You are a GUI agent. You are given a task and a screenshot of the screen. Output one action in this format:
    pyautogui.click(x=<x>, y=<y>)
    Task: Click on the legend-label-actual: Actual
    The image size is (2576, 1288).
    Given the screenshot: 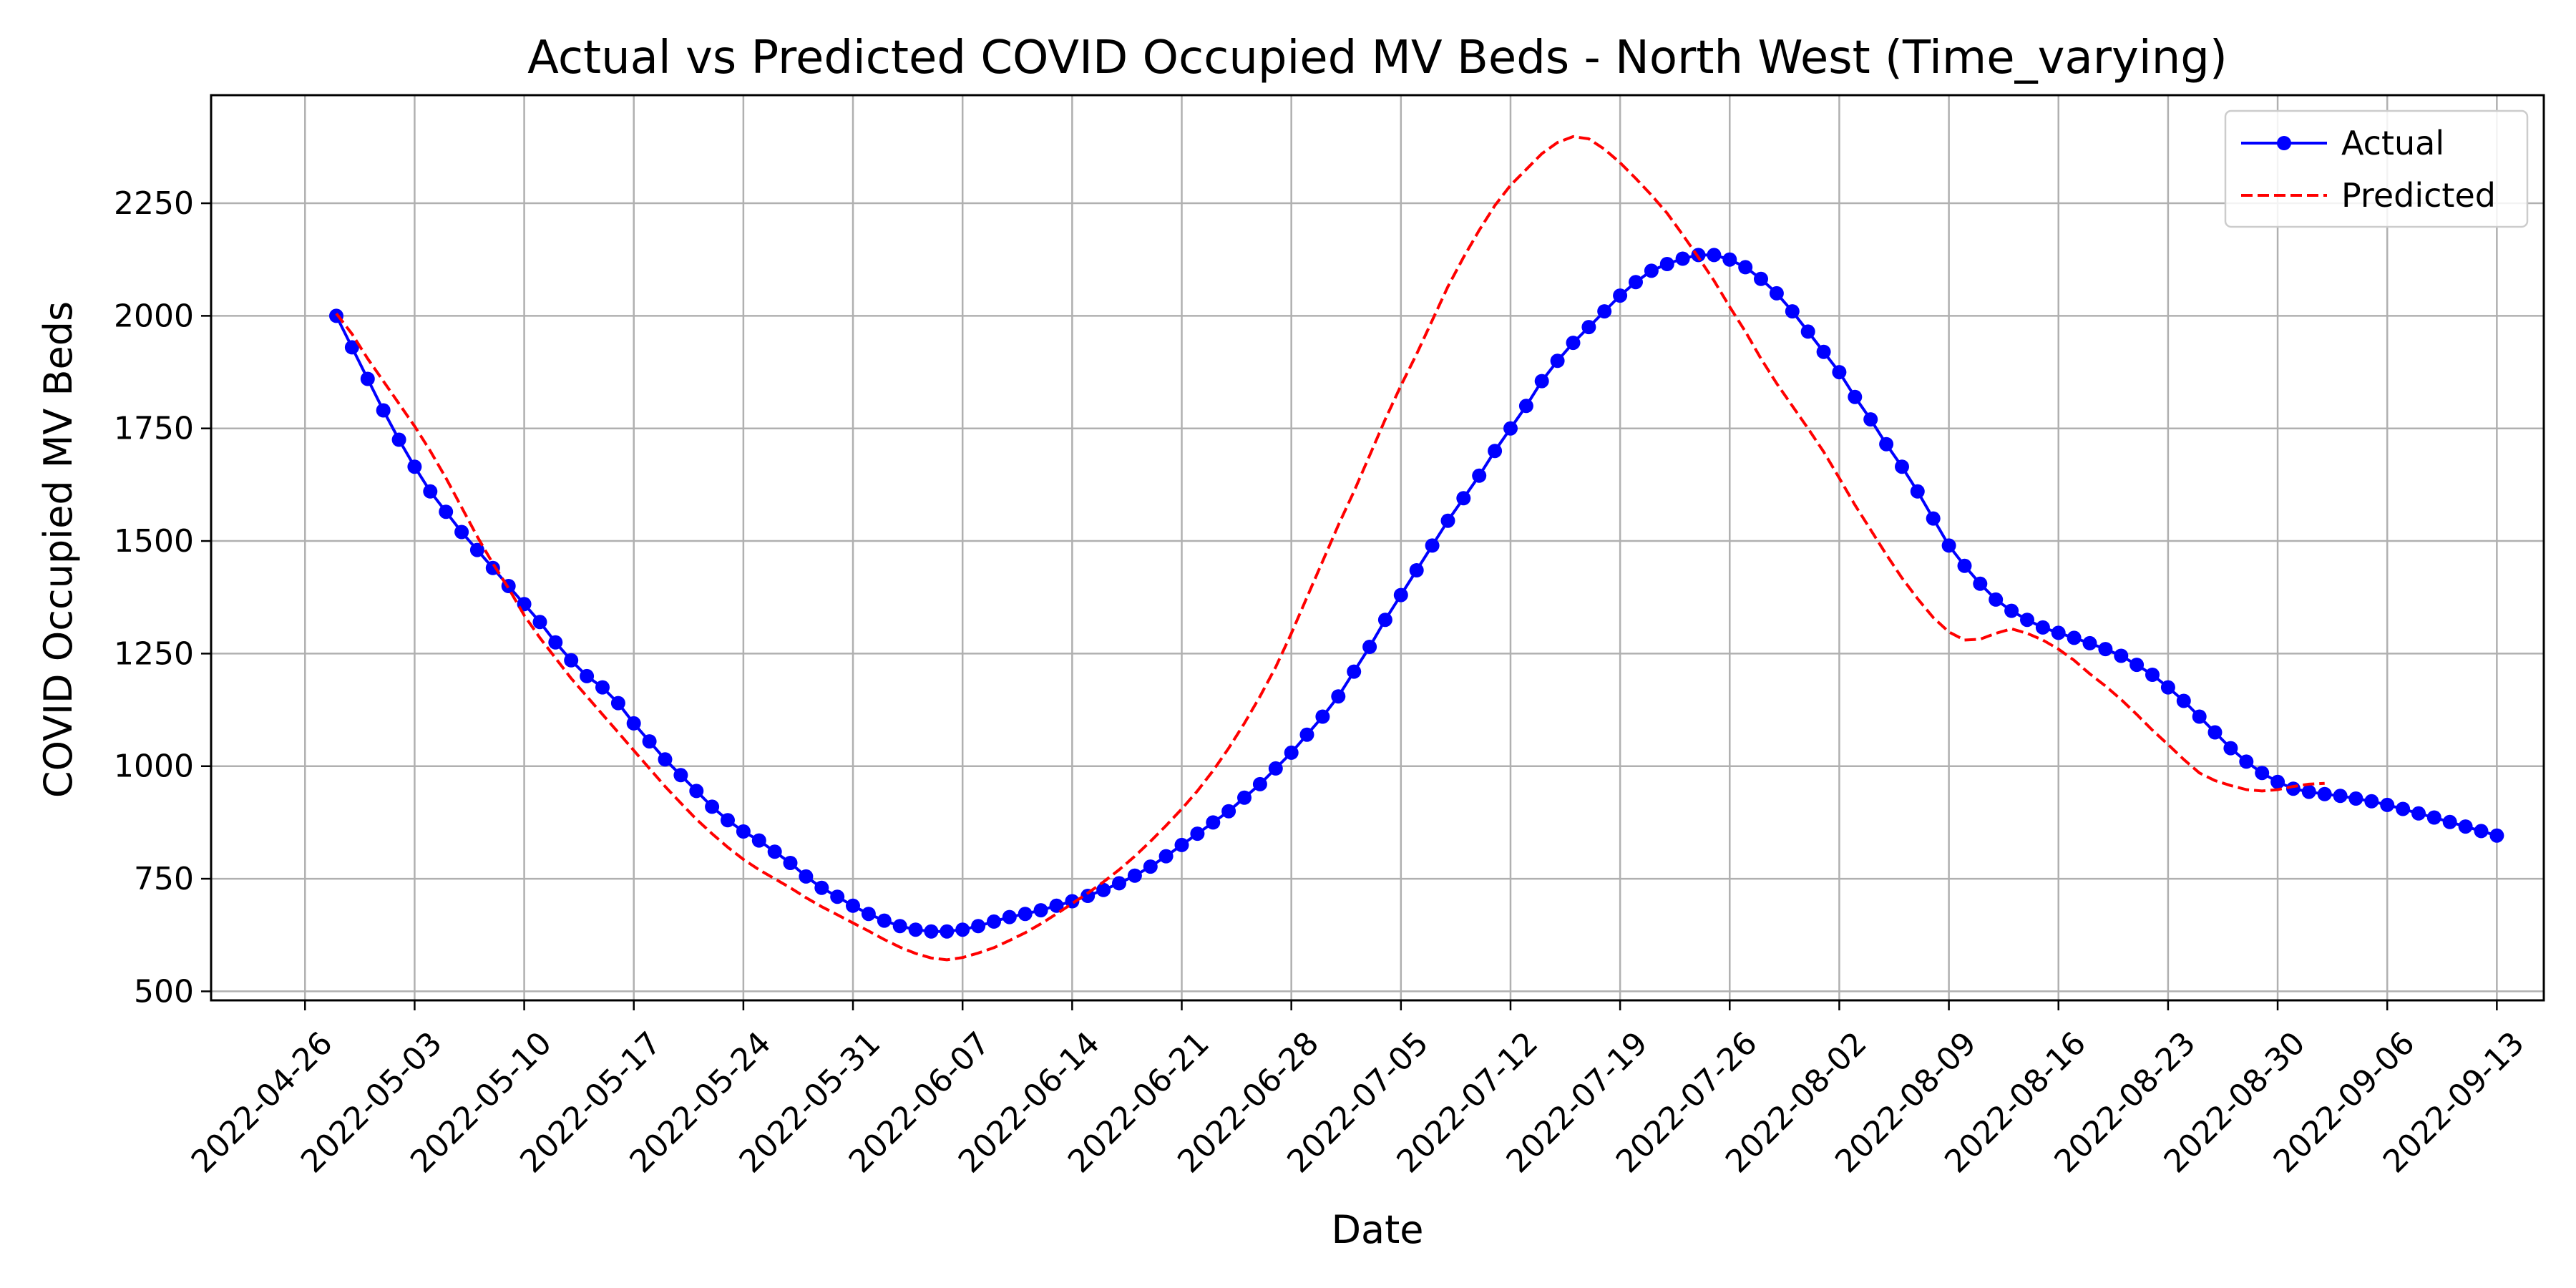 What is the action you would take?
    pyautogui.click(x=2392, y=143)
    